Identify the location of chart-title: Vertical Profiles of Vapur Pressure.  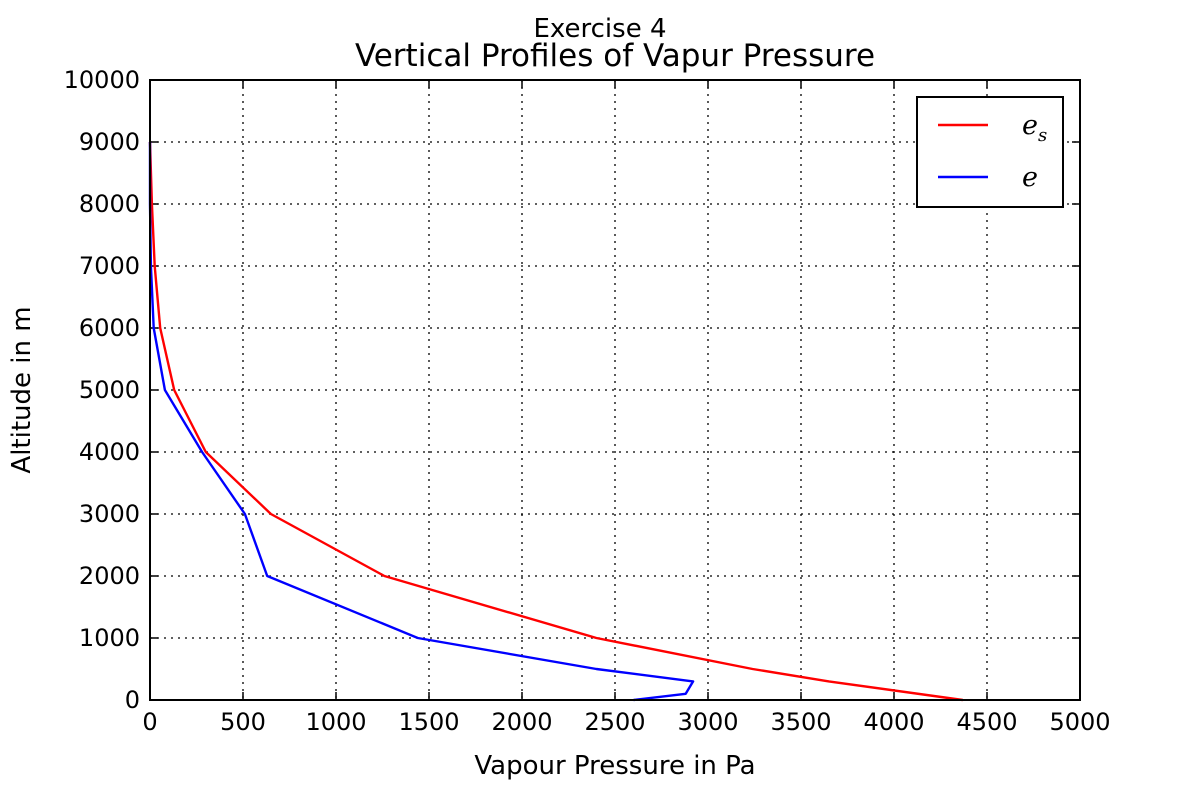
(615, 56).